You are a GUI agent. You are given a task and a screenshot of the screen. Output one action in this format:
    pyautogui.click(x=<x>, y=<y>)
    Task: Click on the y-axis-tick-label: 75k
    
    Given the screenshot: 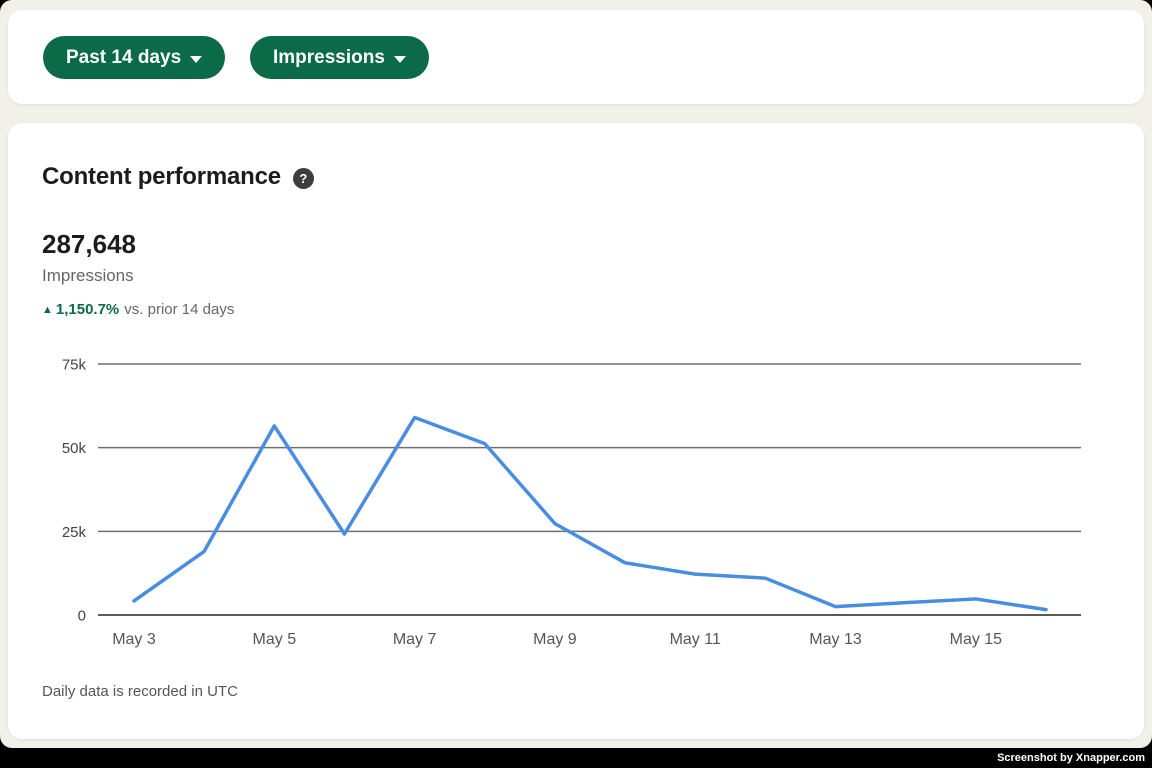 What is the action you would take?
    pyautogui.click(x=74, y=365)
    